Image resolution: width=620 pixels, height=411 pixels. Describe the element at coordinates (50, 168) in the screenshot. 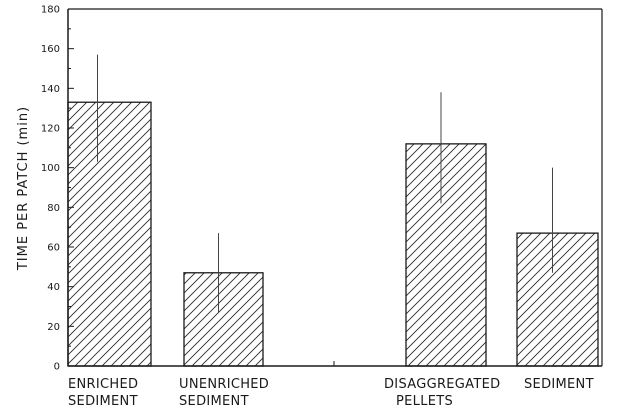

I see `y-tick-label: 100` at that location.